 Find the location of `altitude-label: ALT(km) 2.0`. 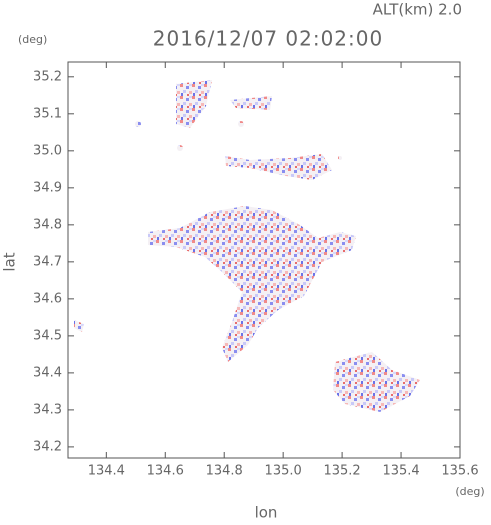

altitude-label: ALT(km) 2.0 is located at coordinates (417, 10).